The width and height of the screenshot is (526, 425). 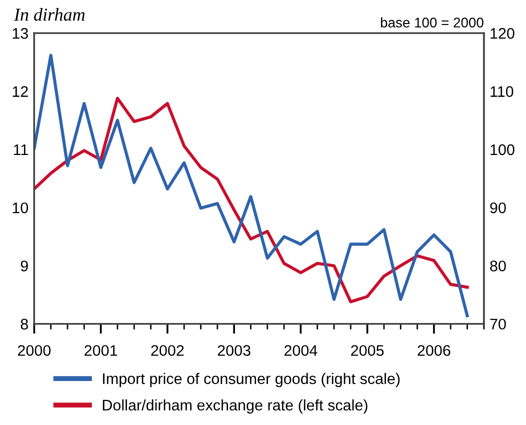 What do you see at coordinates (24, 324) in the screenshot?
I see `y-tick-label: 8` at bounding box center [24, 324].